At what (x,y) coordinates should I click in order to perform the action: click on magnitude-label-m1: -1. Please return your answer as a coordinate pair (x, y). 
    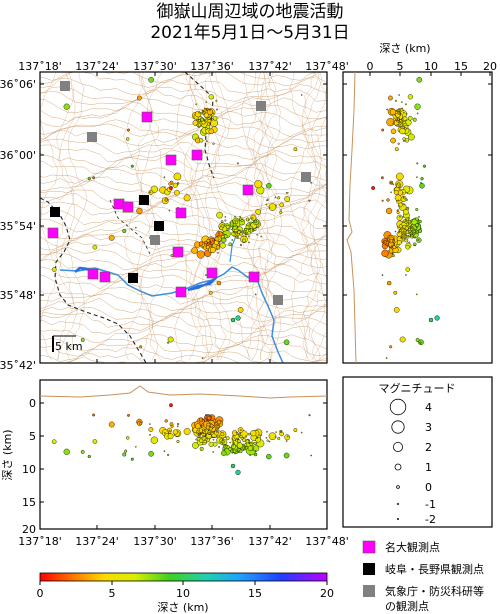
    Looking at the image, I should click on (430, 504).